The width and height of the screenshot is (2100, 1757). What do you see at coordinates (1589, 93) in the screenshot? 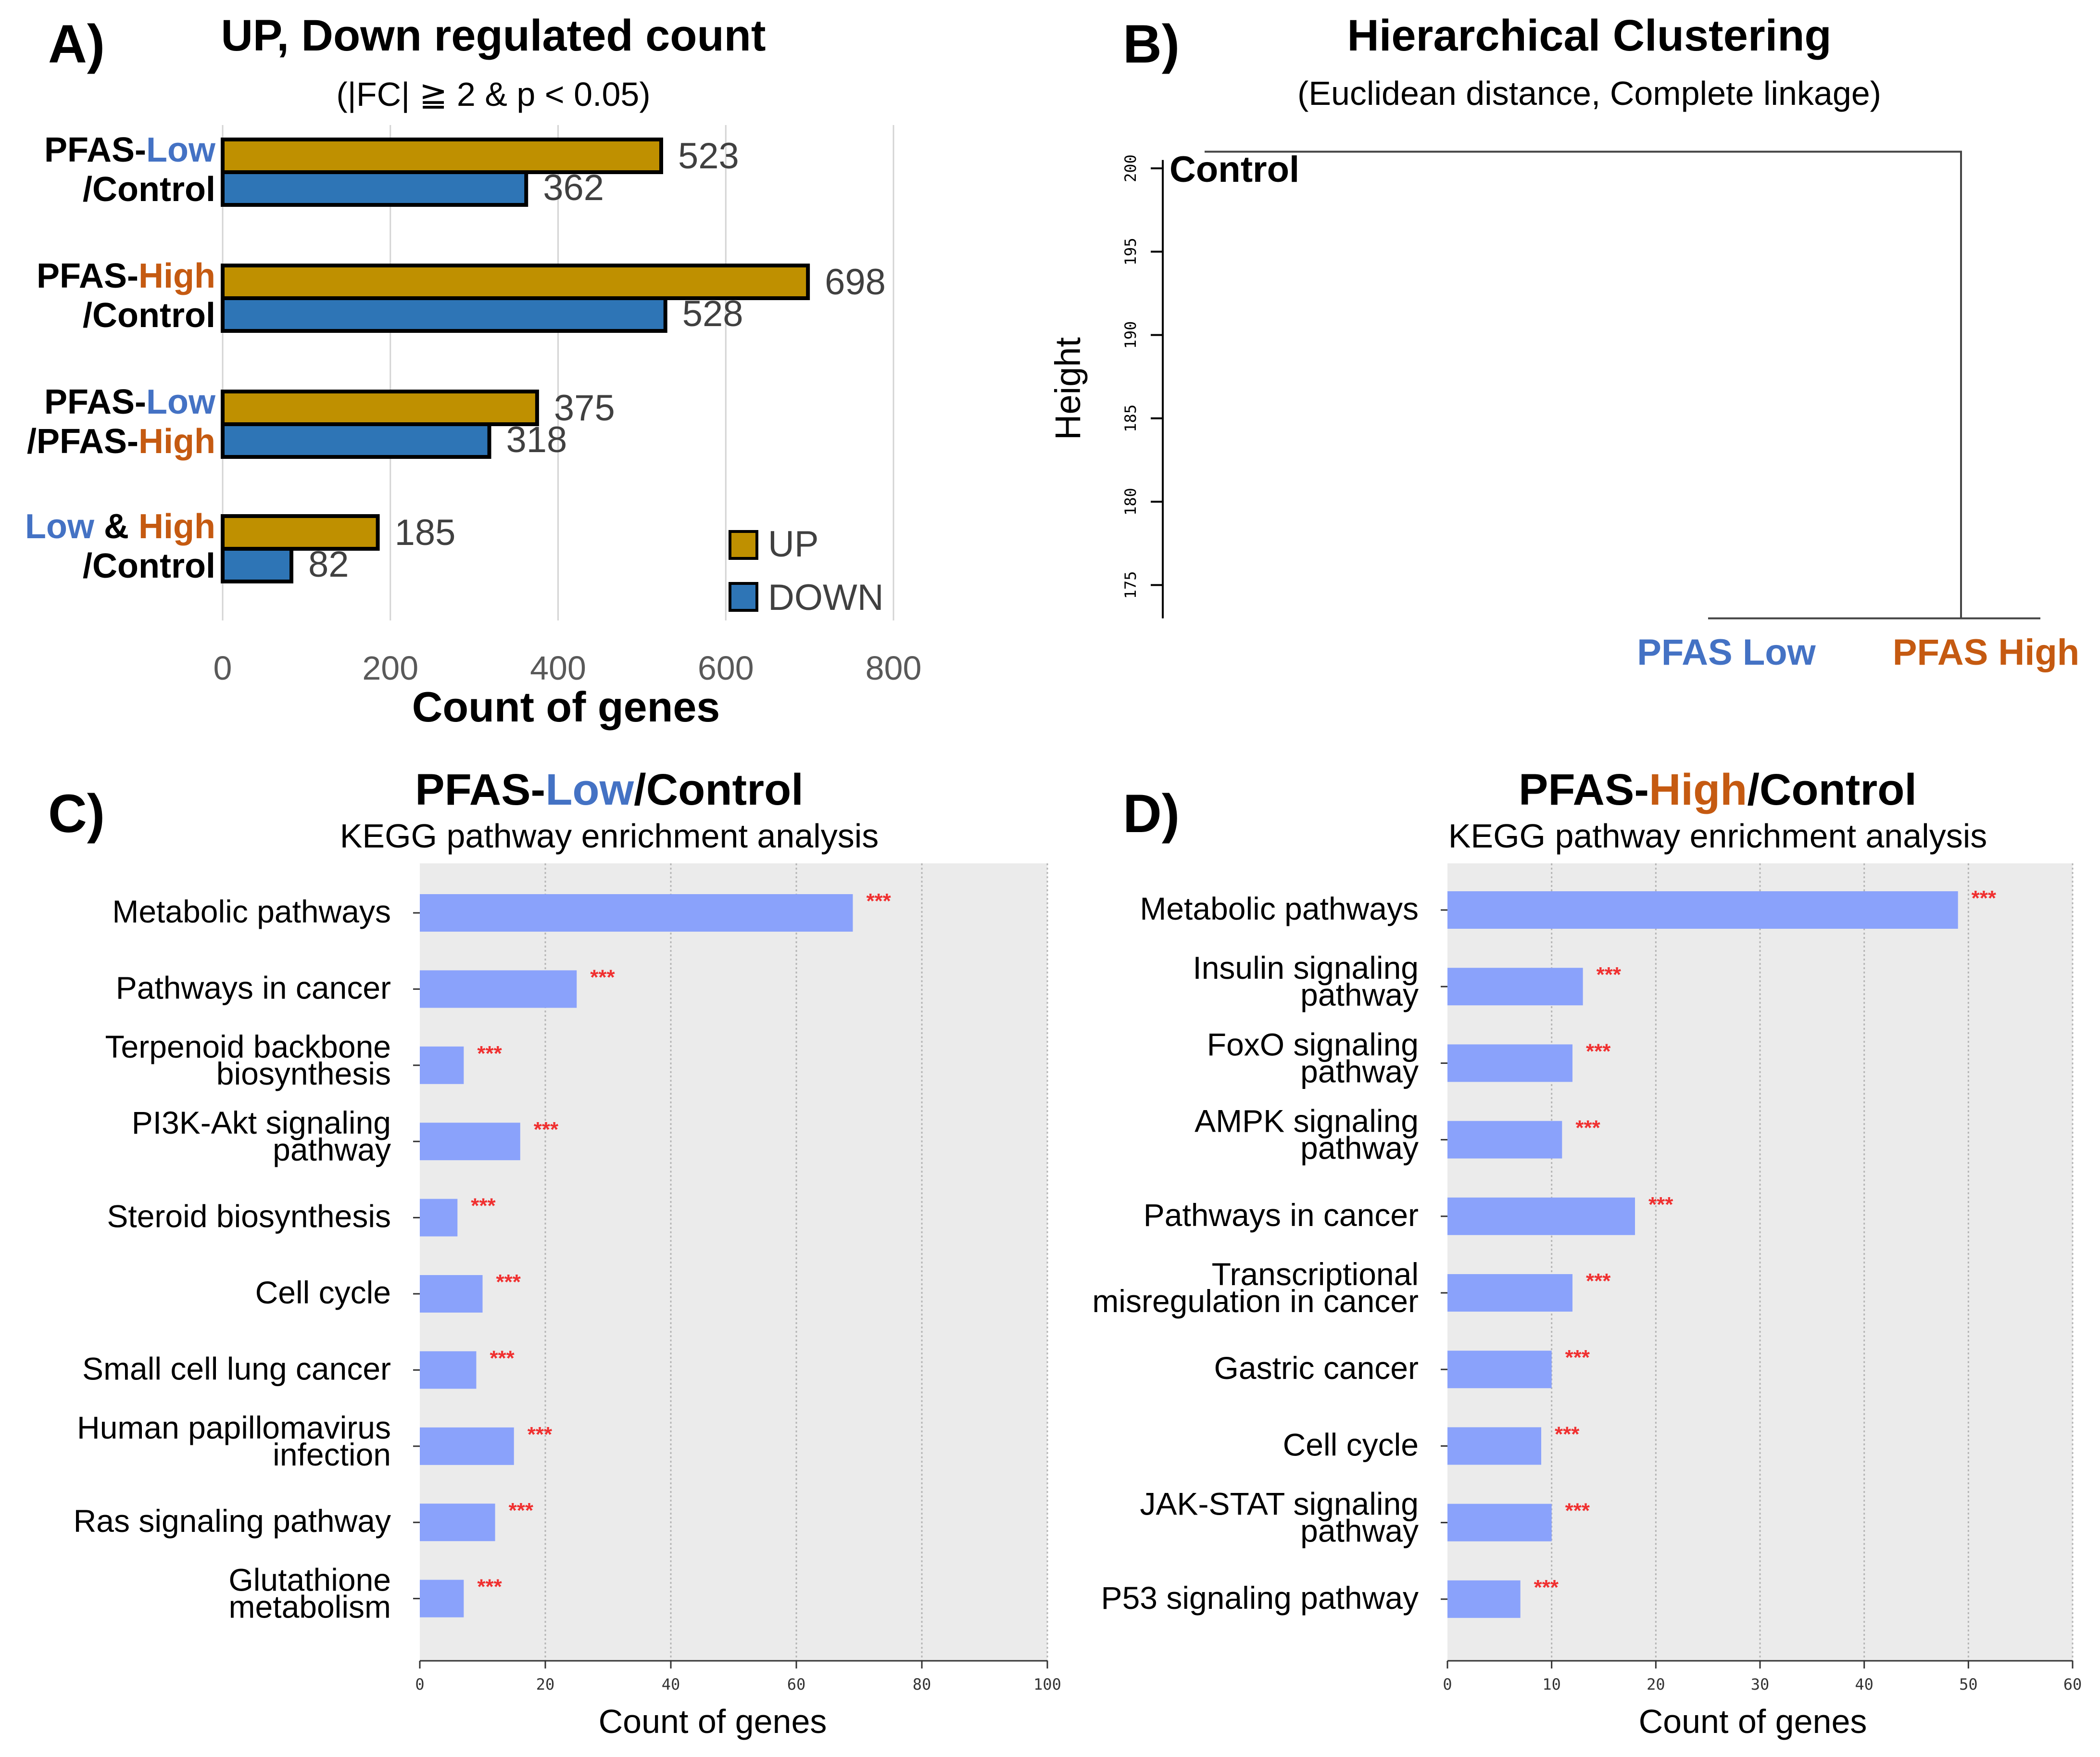
I see `panel-b-subtitle: (Euclidean distance, Complete linkage)` at bounding box center [1589, 93].